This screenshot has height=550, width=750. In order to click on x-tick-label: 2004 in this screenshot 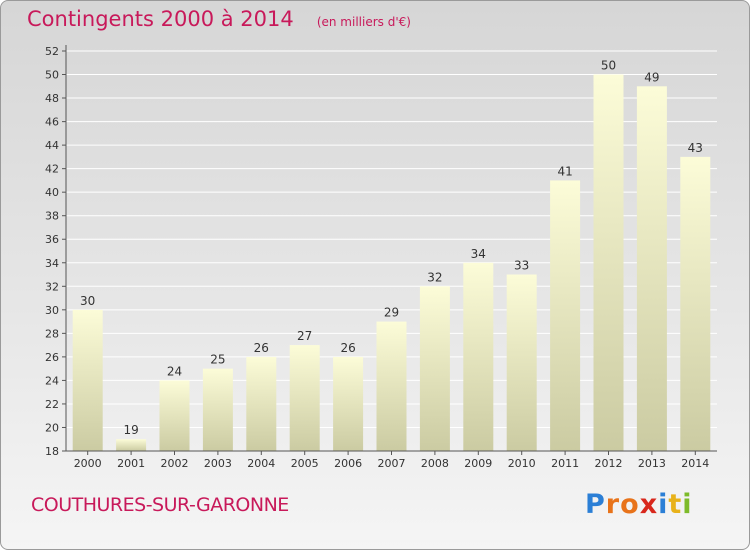, I will do `click(261, 463)`.